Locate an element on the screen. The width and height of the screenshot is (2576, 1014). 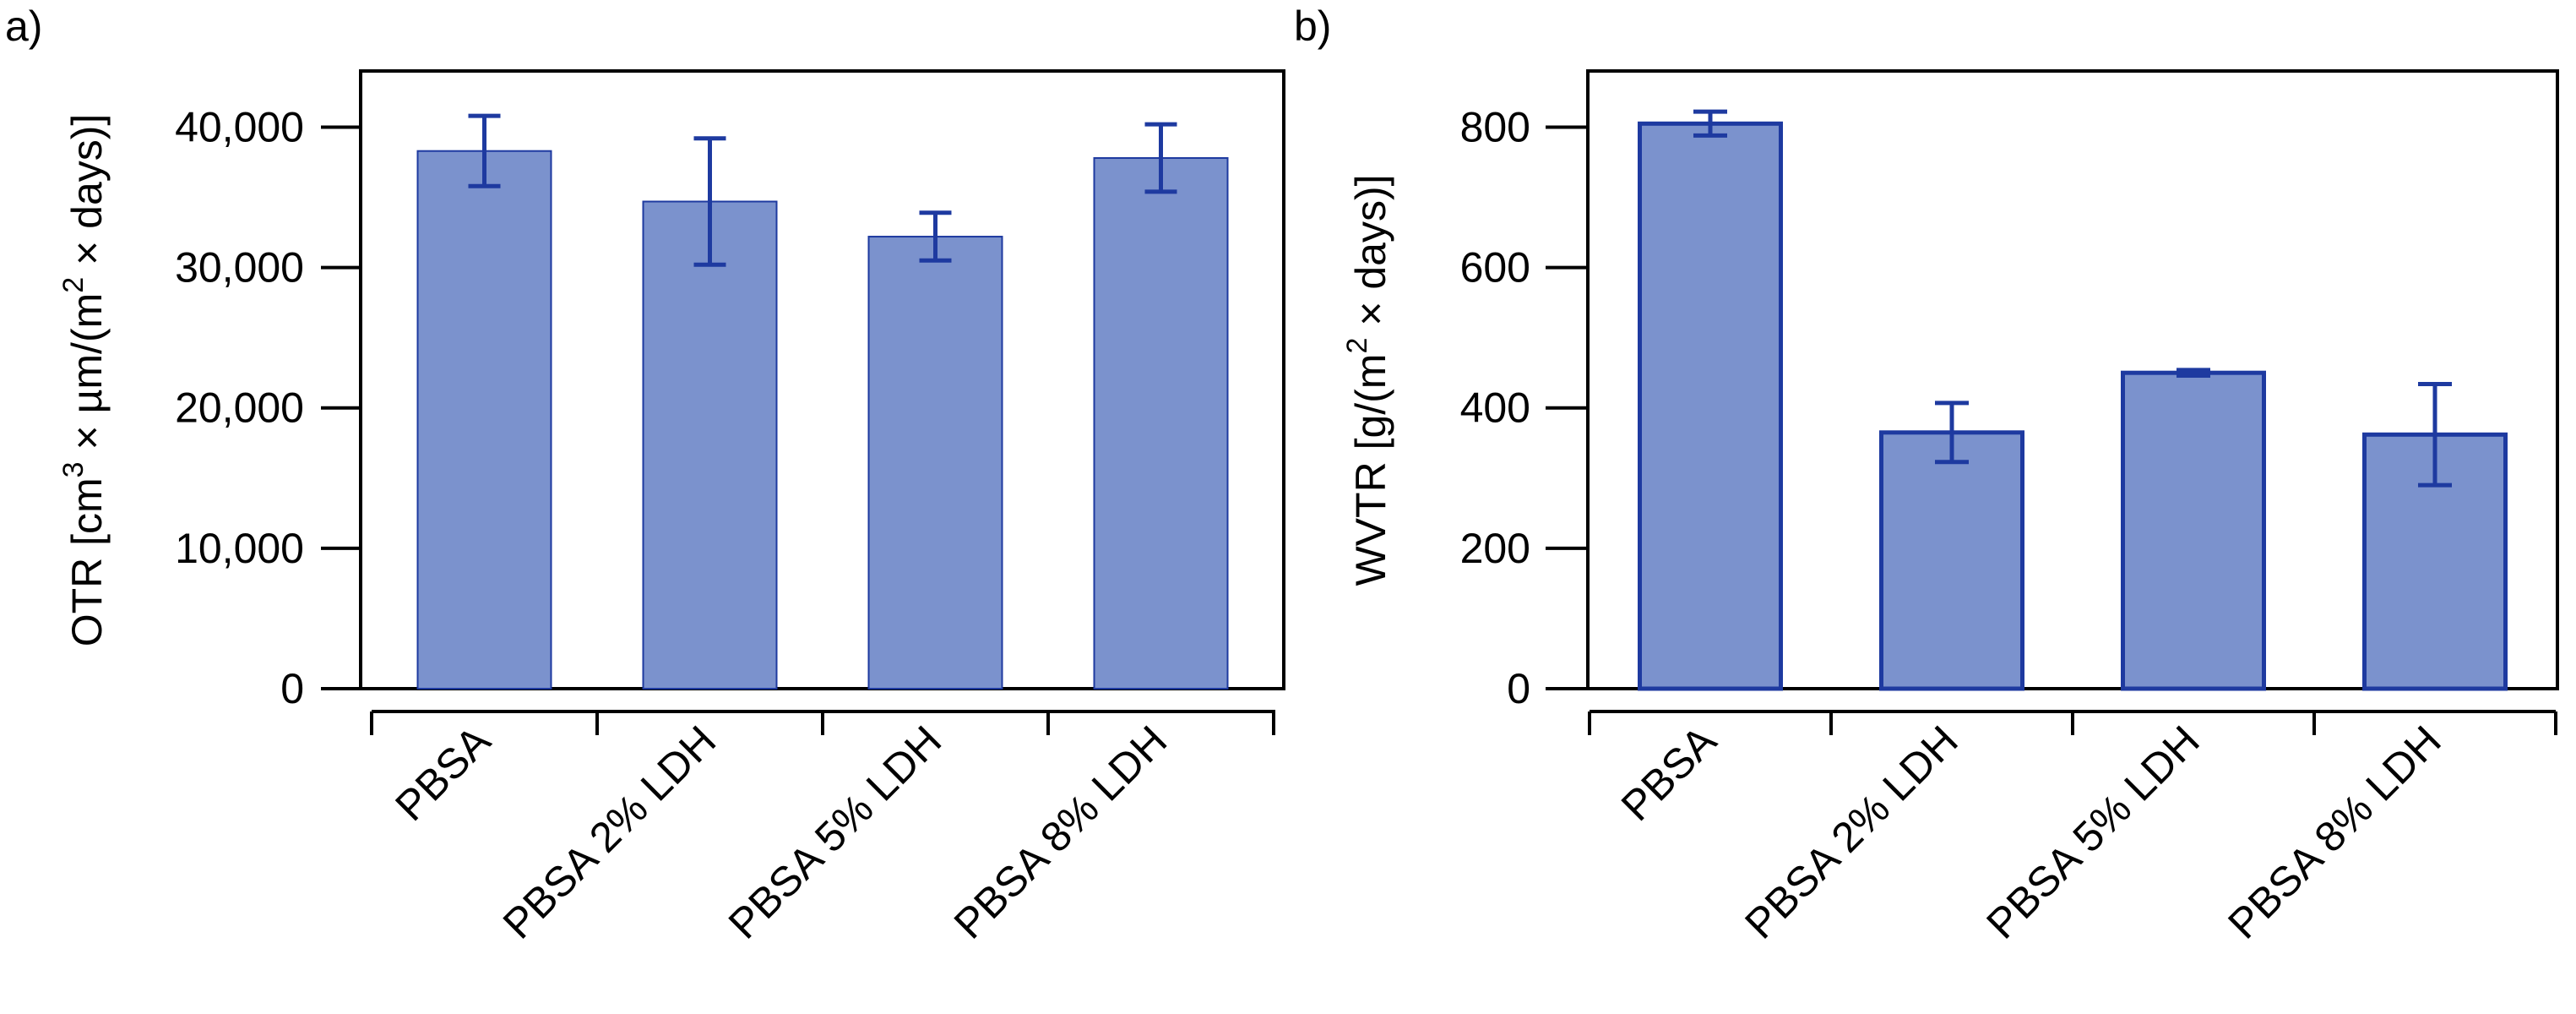
panel-b-y-axis: 0 200 400 600 800 is located at coordinates (1524, 407).